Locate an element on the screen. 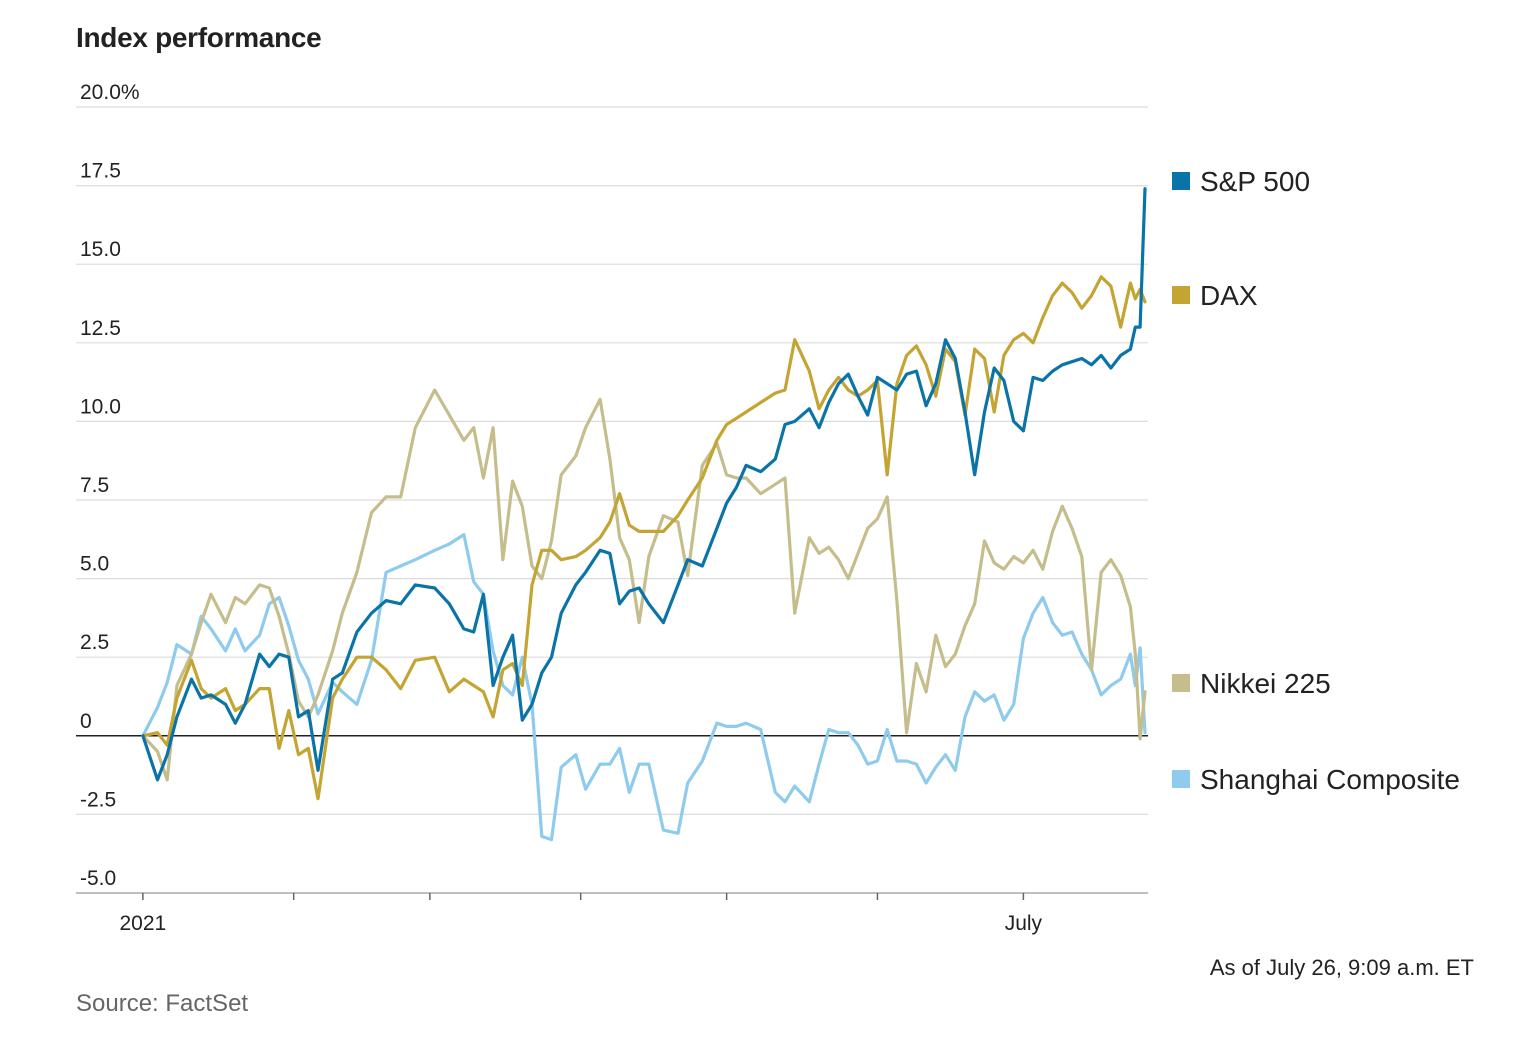 The image size is (1516, 1046). y-tick-label: 5.0 is located at coordinates (94, 564).